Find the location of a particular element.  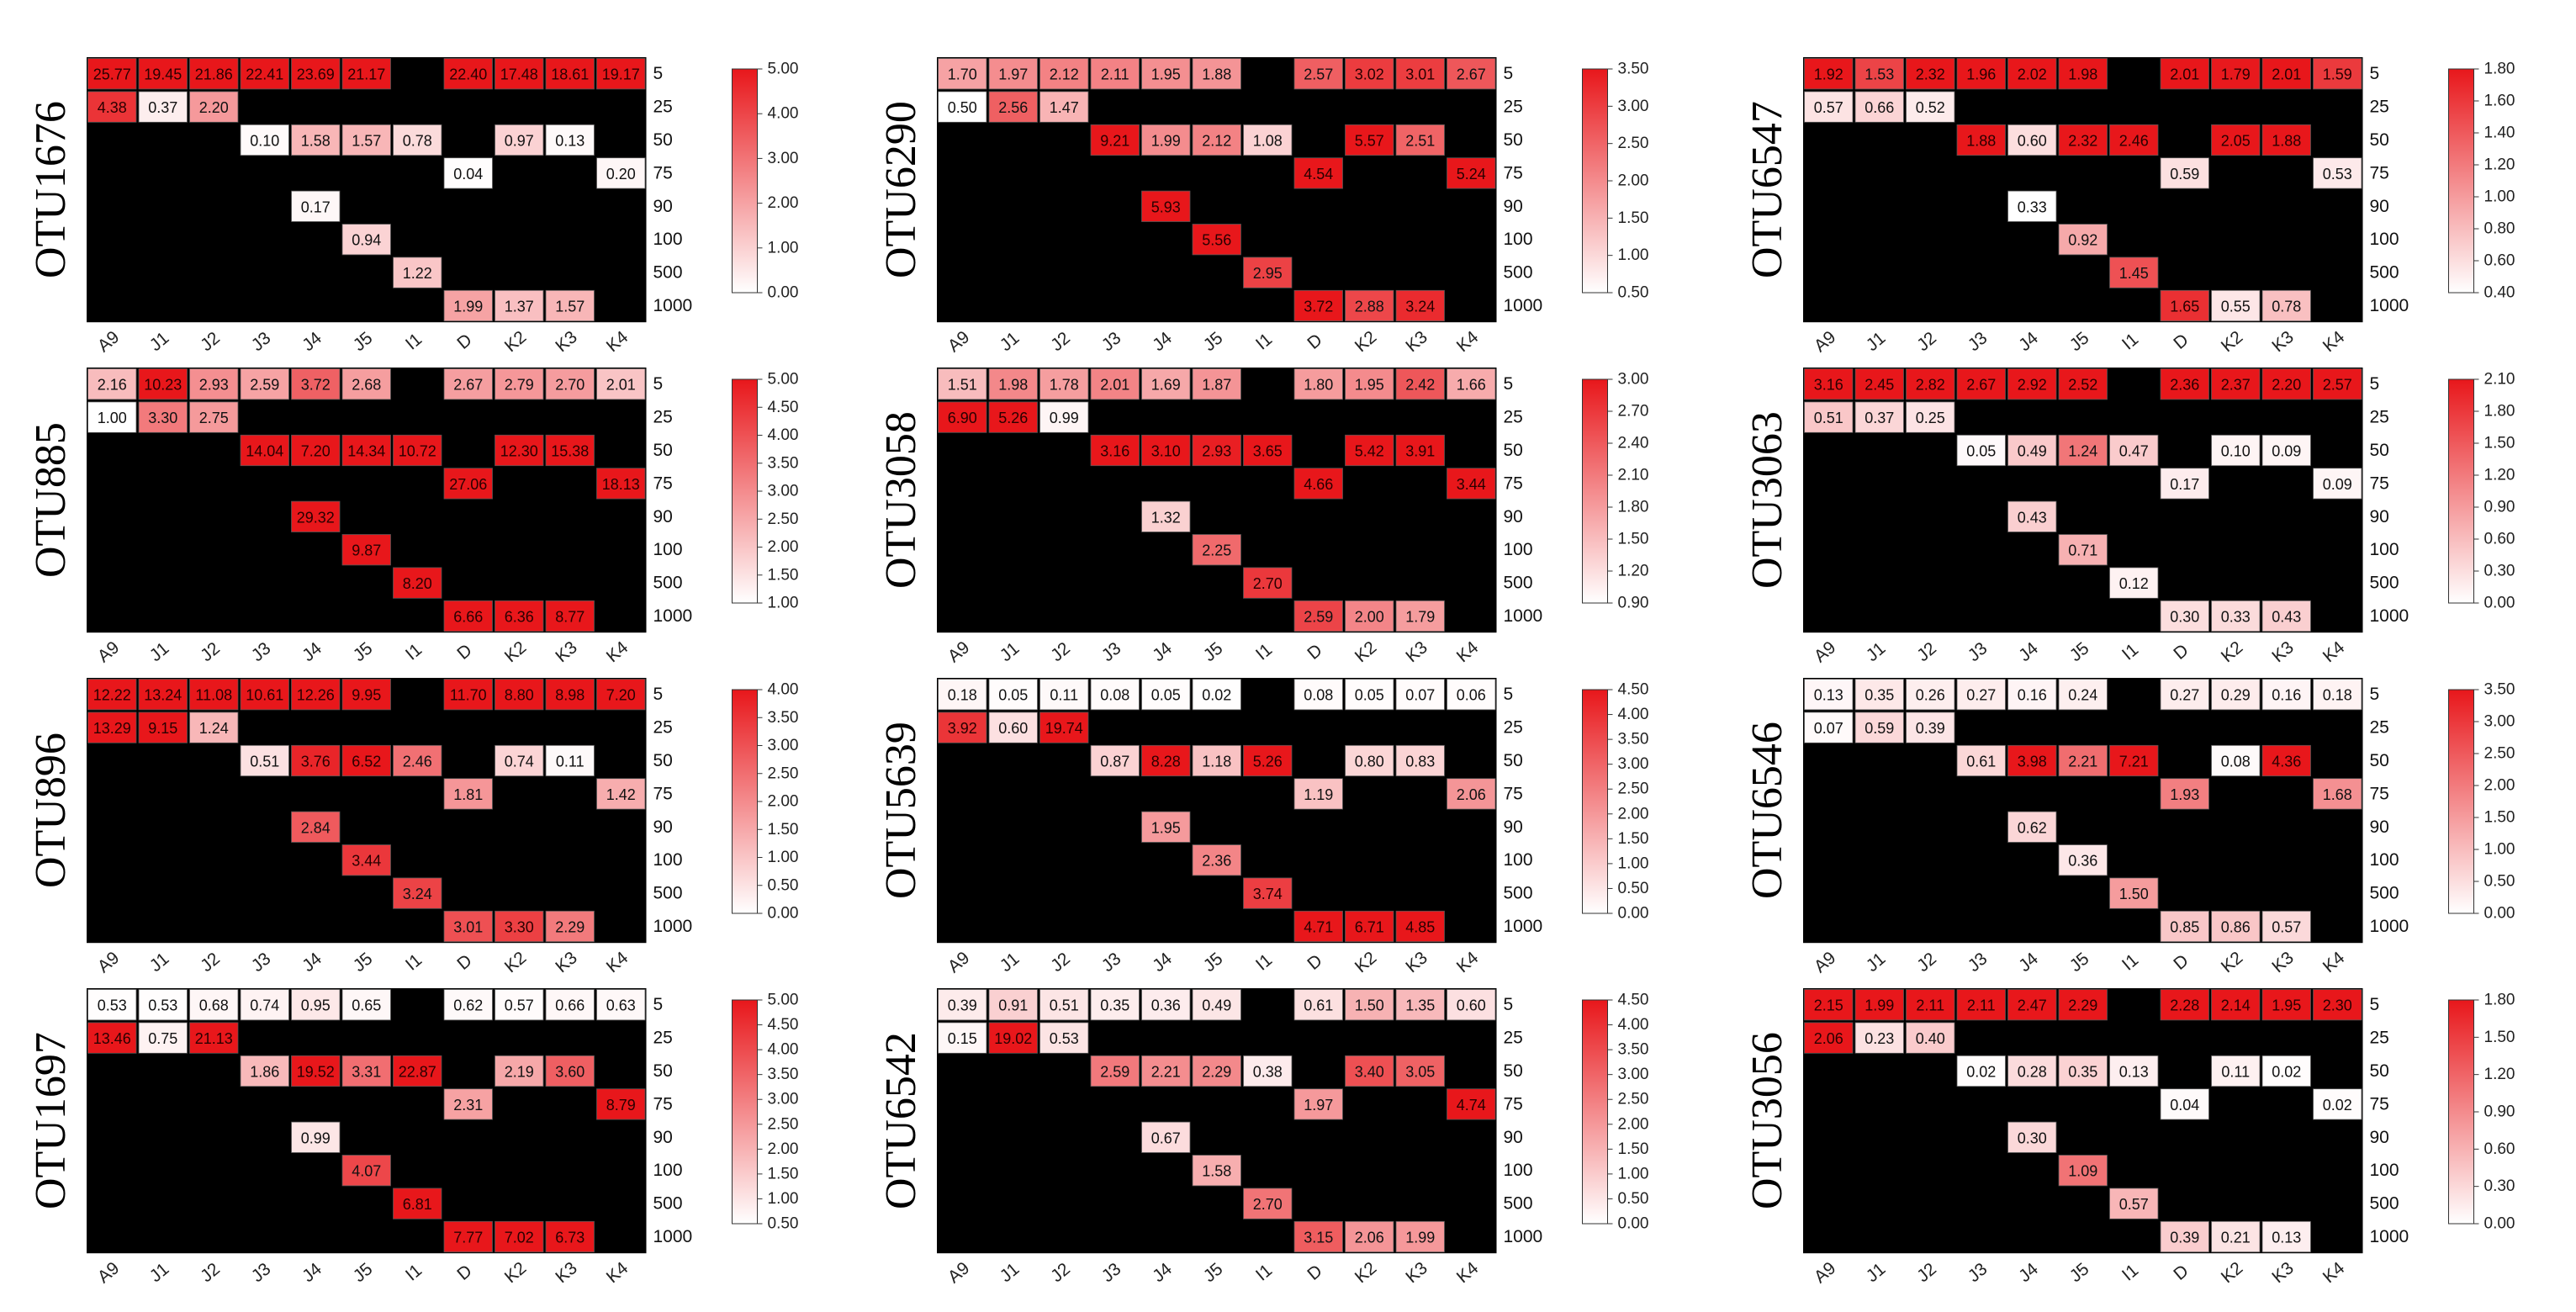

x-tick-label: J4 is located at coordinates (1162, 651).